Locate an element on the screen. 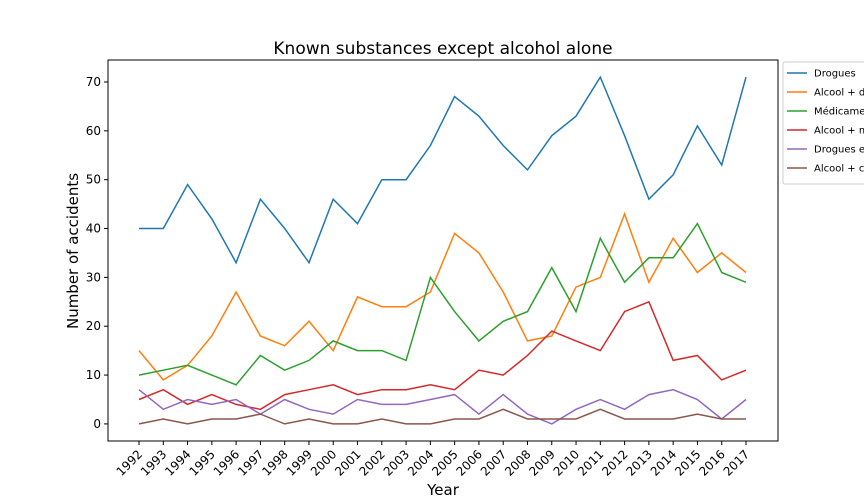 The image size is (864, 504). x-tick-label: 1999 is located at coordinates (299, 462).